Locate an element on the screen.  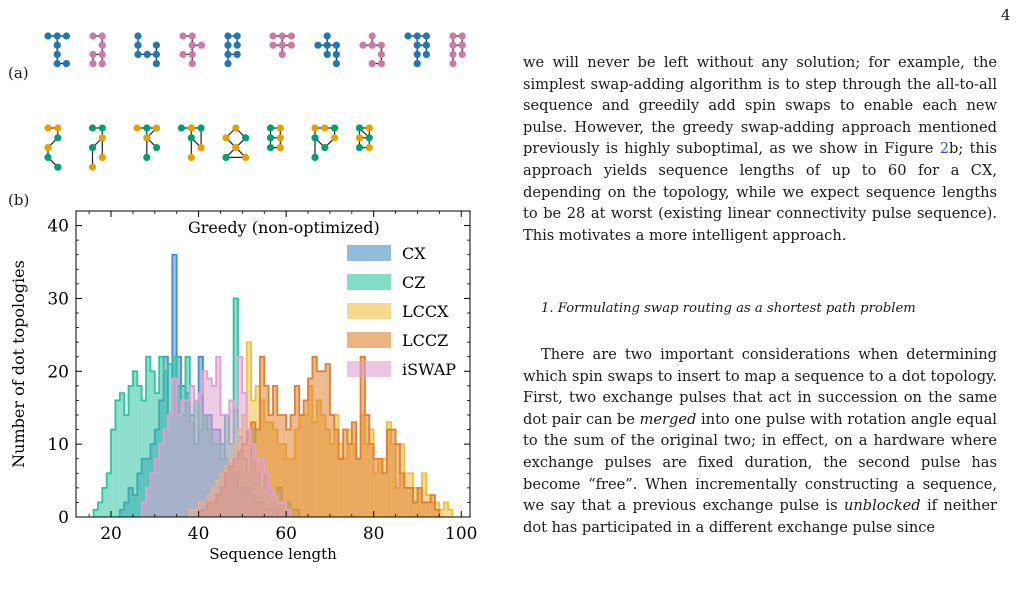
x-tick-label: 60 is located at coordinates (286, 534).